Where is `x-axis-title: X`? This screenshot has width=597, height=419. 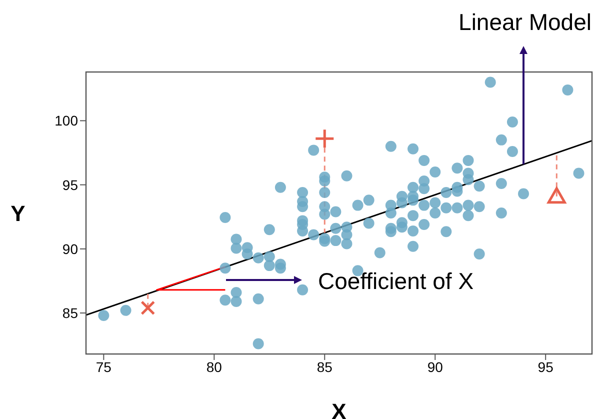
x-axis-title: X is located at coordinates (339, 409).